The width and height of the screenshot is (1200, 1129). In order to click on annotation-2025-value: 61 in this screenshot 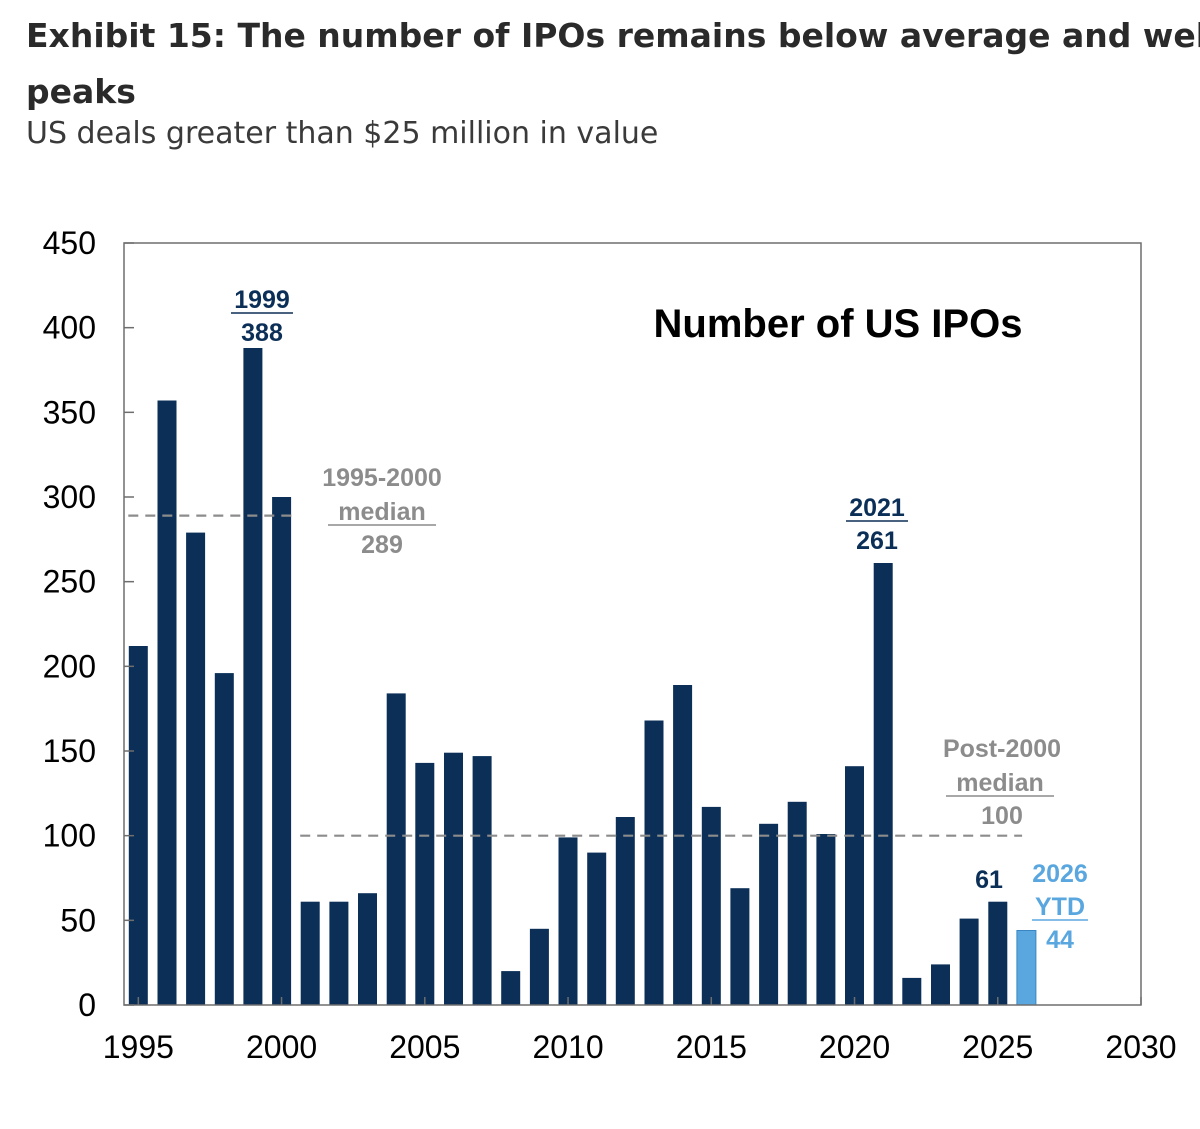, I will do `click(989, 880)`.